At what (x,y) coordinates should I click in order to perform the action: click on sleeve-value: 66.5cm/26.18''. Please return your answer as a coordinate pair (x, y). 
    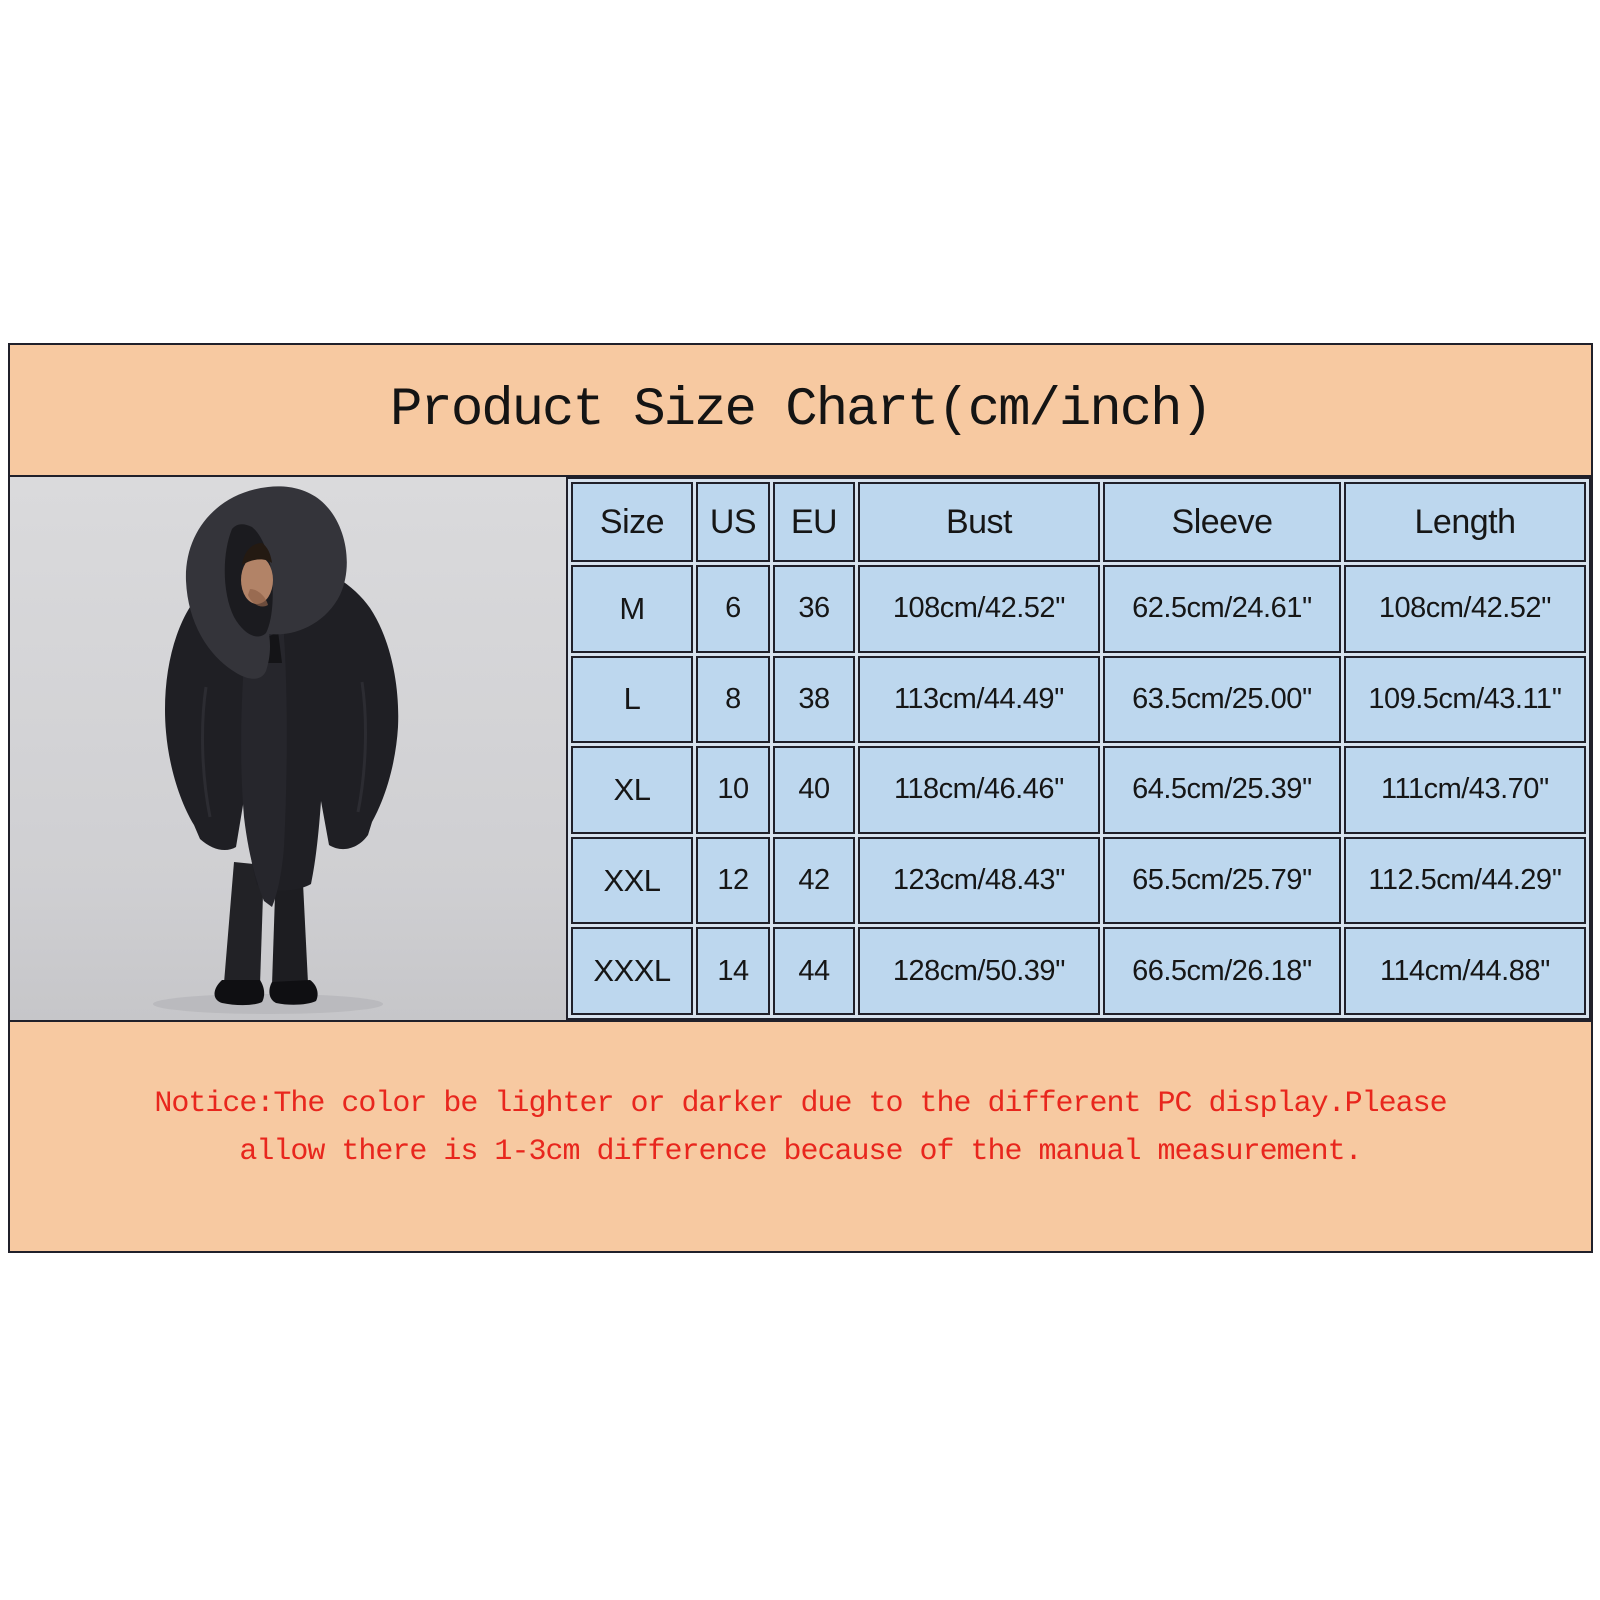
    Looking at the image, I should click on (1222, 971).